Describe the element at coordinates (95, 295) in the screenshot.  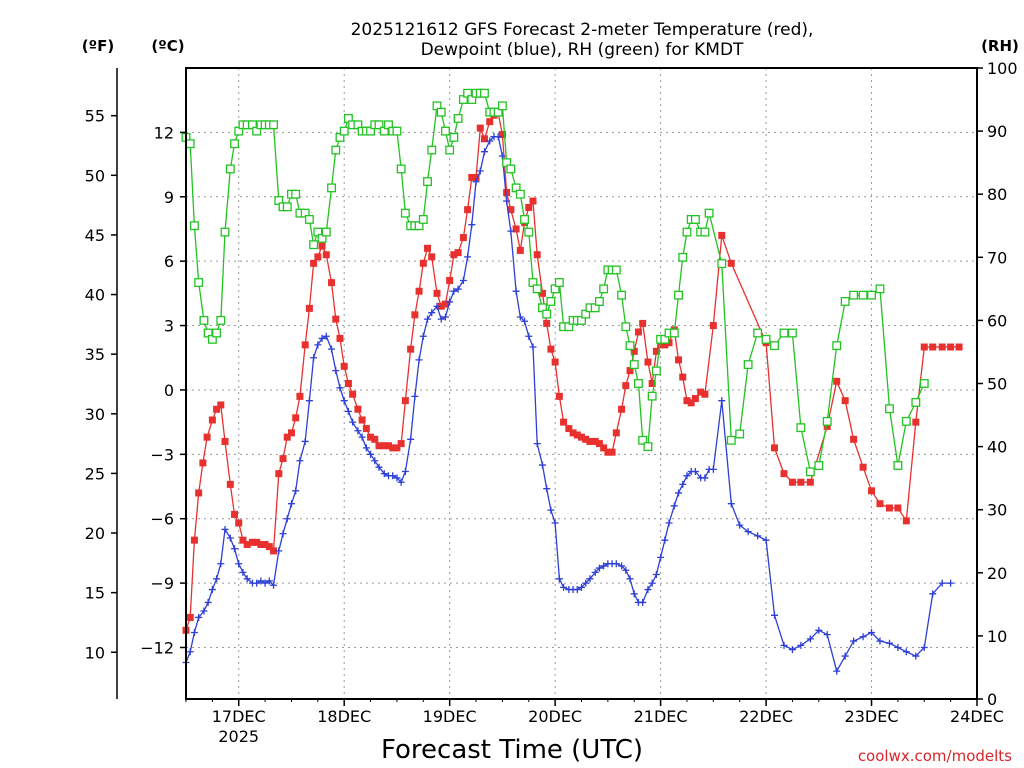
I see `fahrenheit-tick-label: 40` at that location.